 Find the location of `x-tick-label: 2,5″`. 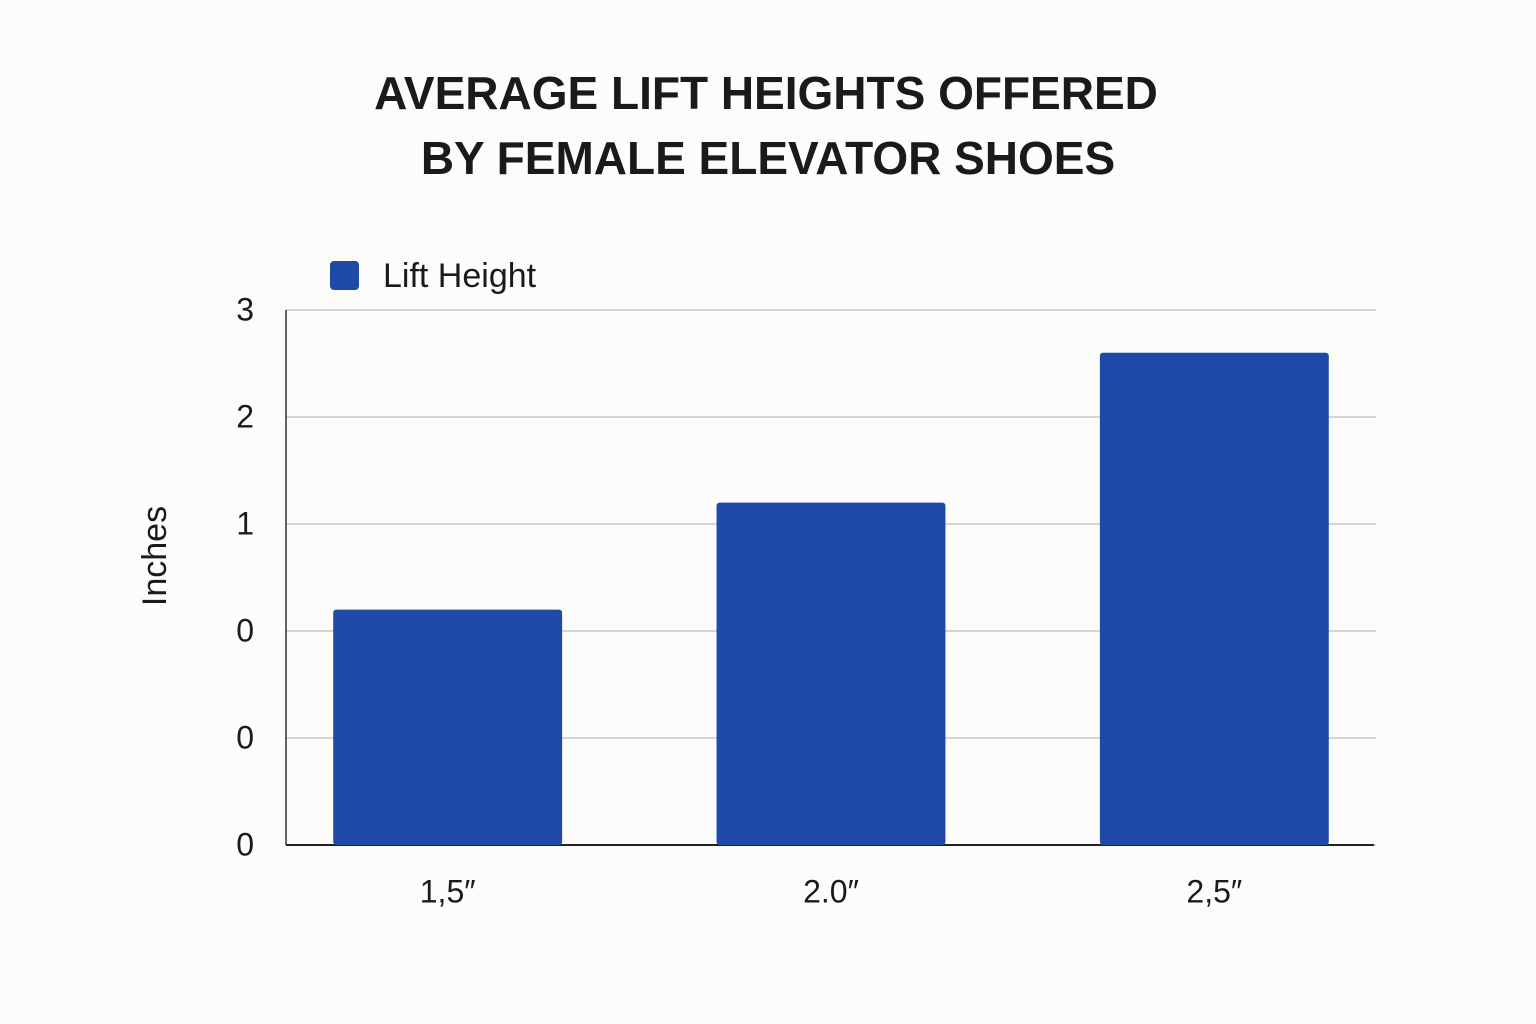

x-tick-label: 2,5″ is located at coordinates (1214, 891).